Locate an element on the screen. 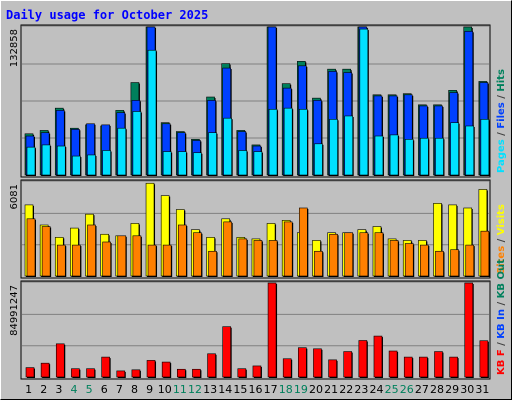 The width and height of the screenshot is (512, 404). x-tick-label-day-28: 28 is located at coordinates (437, 389).